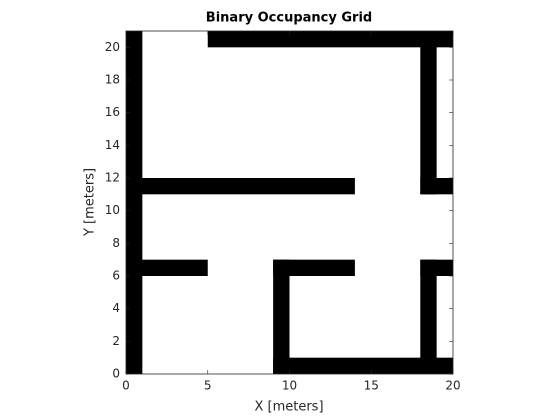 Image resolution: width=560 pixels, height=420 pixels. I want to click on x-axis-label: X [meters], so click(288, 407).